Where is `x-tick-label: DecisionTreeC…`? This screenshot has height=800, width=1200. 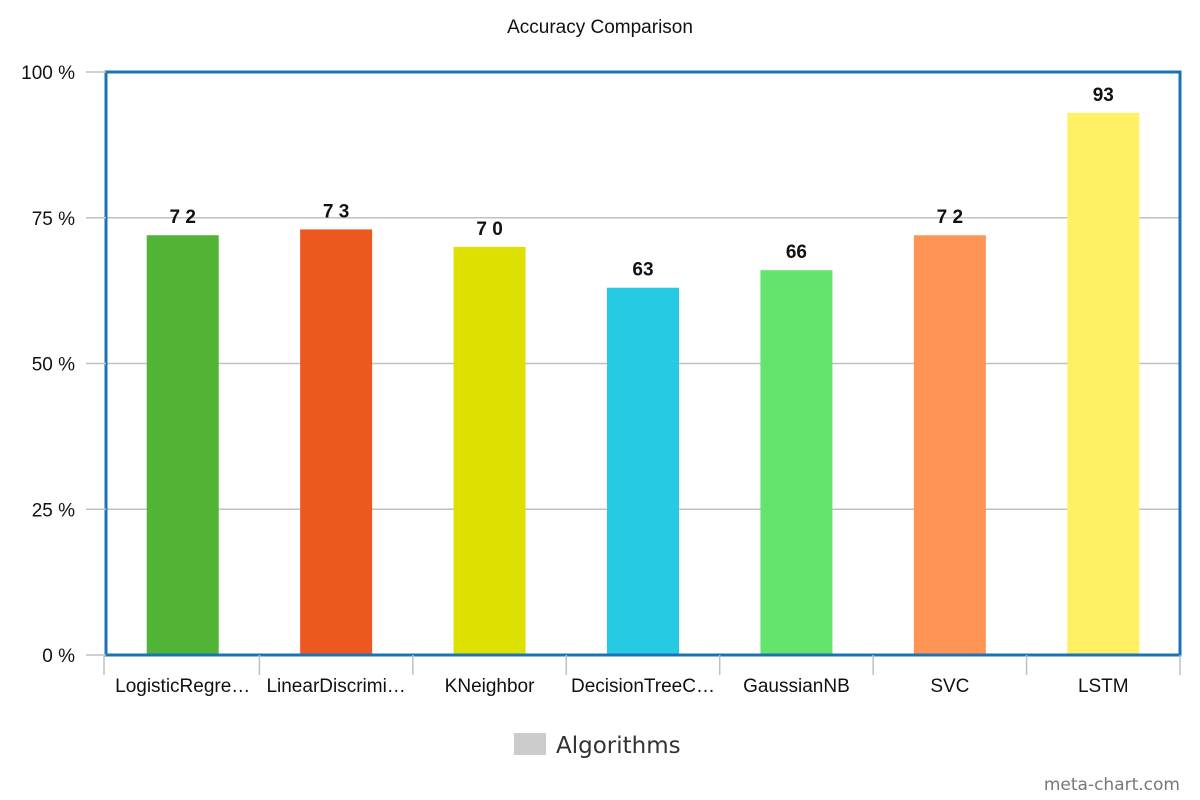 x-tick-label: DecisionTreeC… is located at coordinates (643, 686).